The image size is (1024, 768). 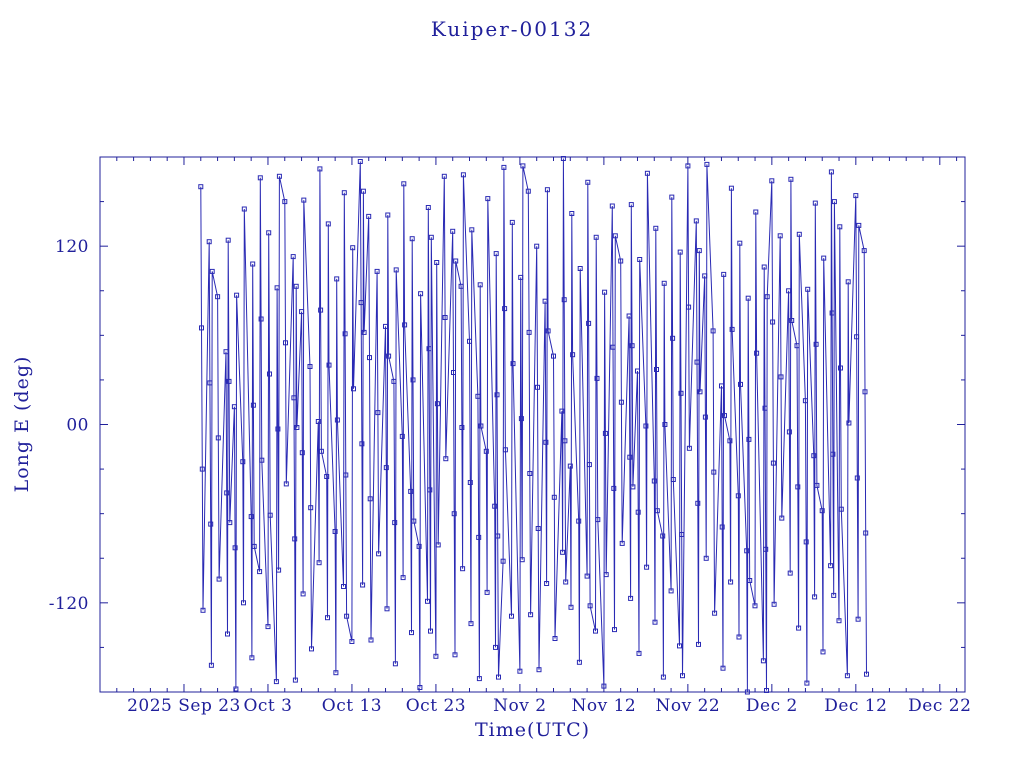 What do you see at coordinates (436, 706) in the screenshot?
I see `x-tick-label: Oct 23` at bounding box center [436, 706].